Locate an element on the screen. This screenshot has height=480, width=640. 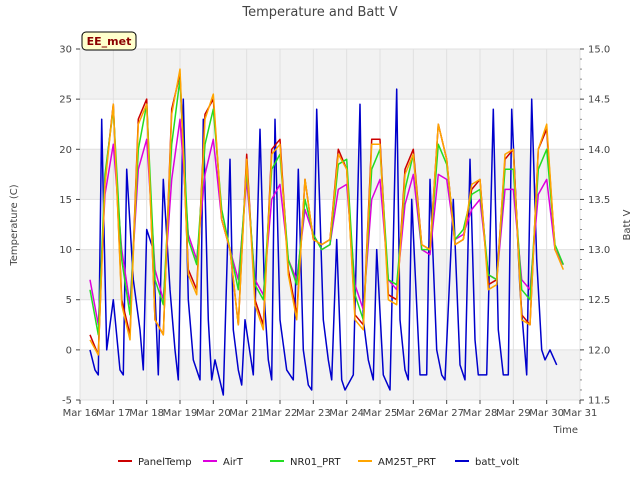
legend-label-AirT: AirT is located at coordinates (233, 462).